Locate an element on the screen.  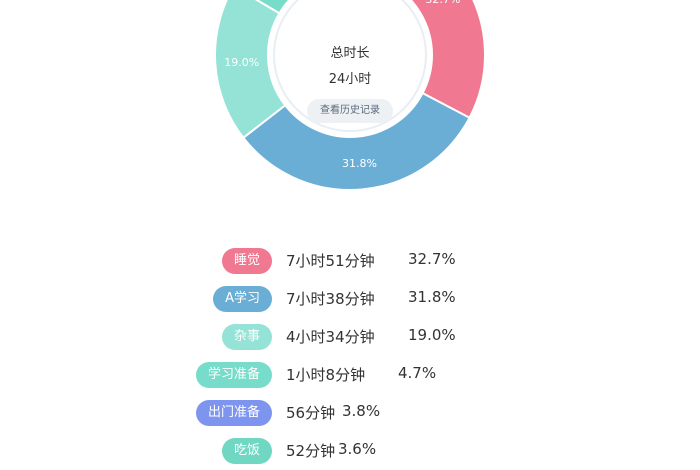
category-percent: 19.0% is located at coordinates (432, 335).